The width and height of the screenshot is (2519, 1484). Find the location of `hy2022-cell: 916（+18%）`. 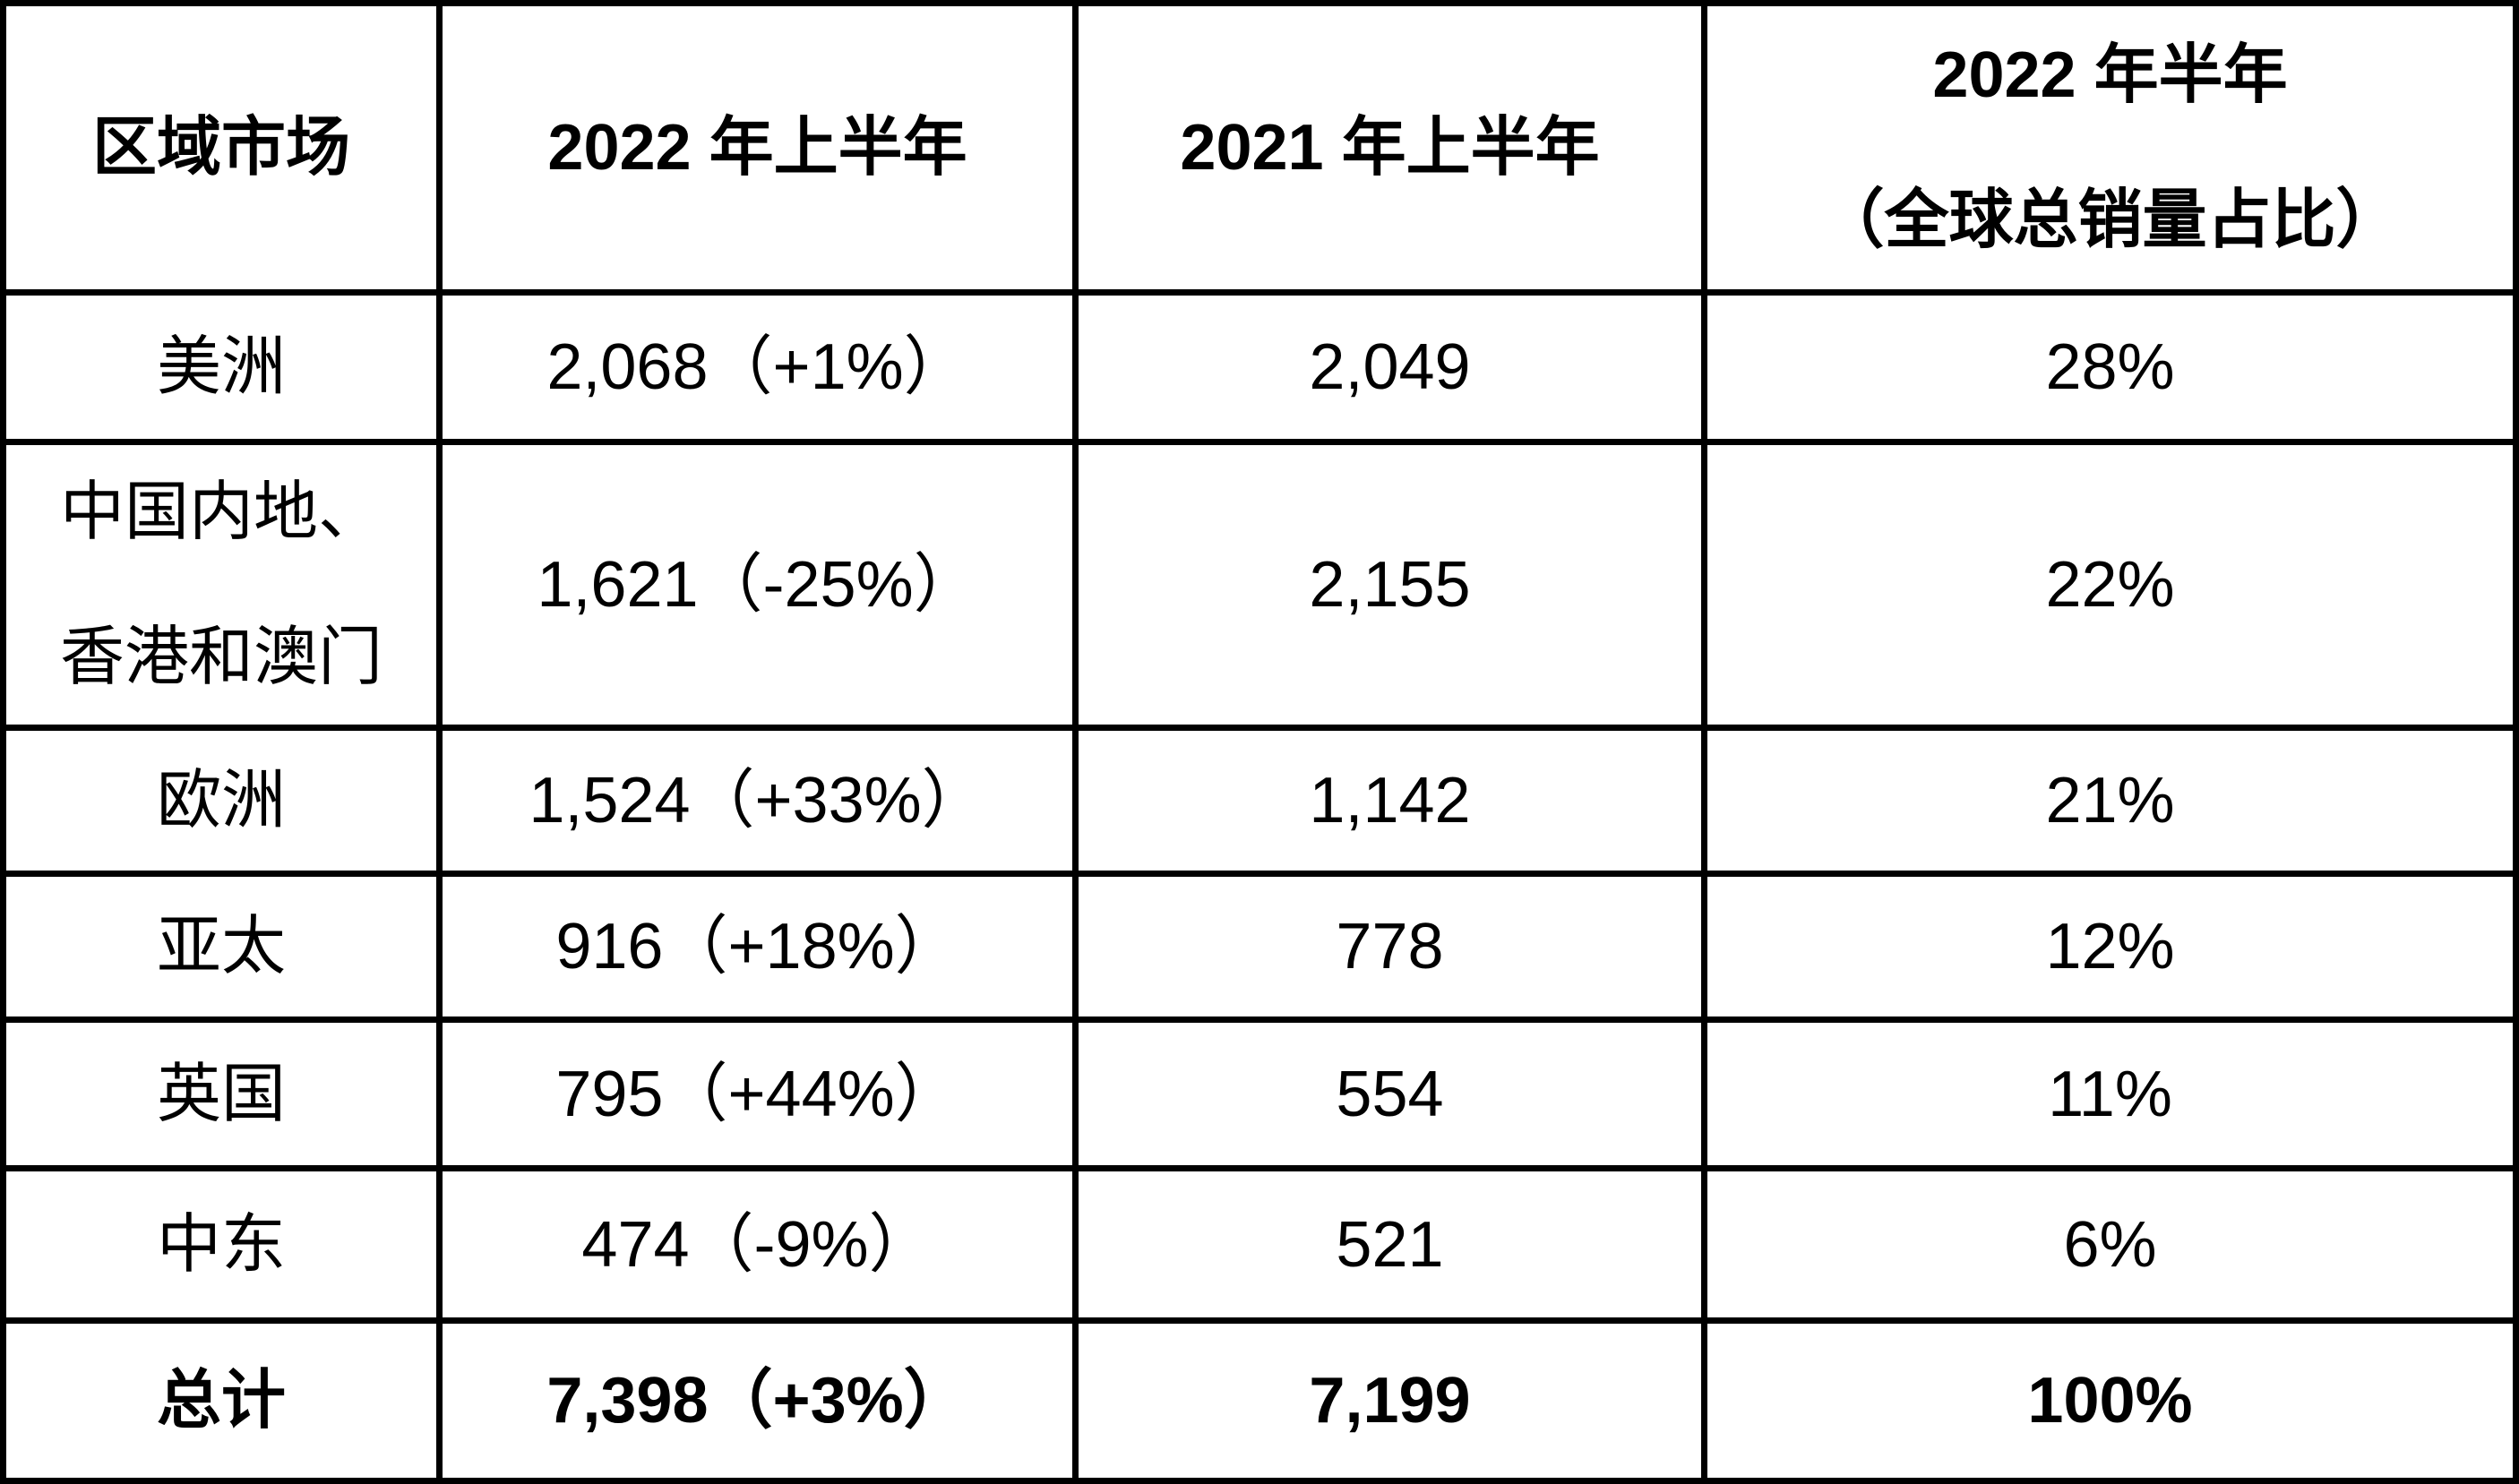

hy2022-cell: 916（+18%） is located at coordinates (761, 950).